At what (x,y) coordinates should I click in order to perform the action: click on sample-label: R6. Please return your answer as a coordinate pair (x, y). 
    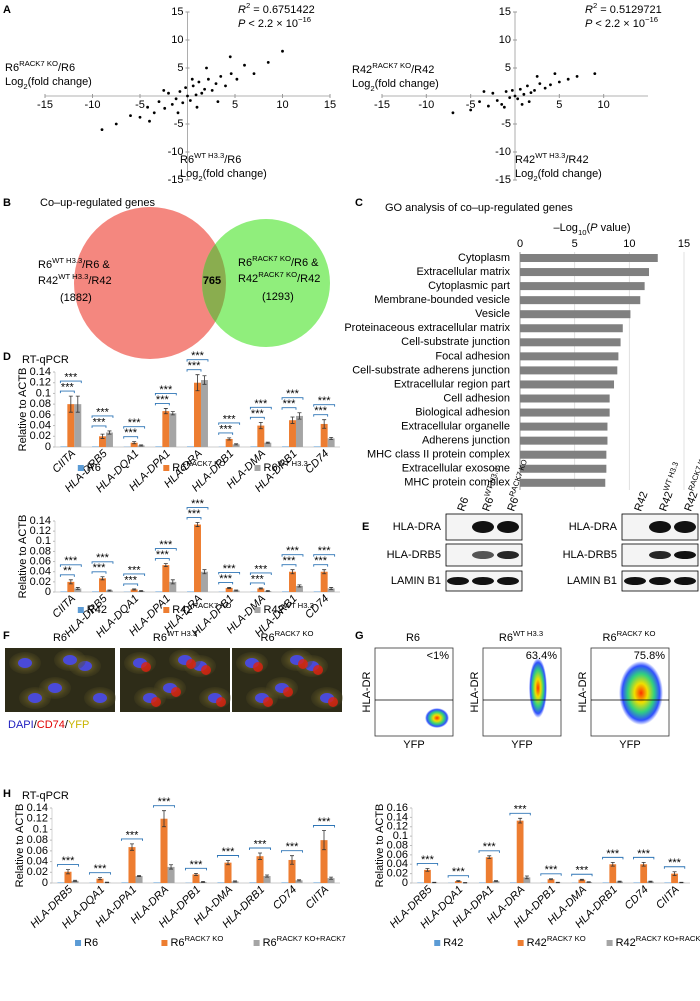
    Looking at the image, I should click on (413, 638).